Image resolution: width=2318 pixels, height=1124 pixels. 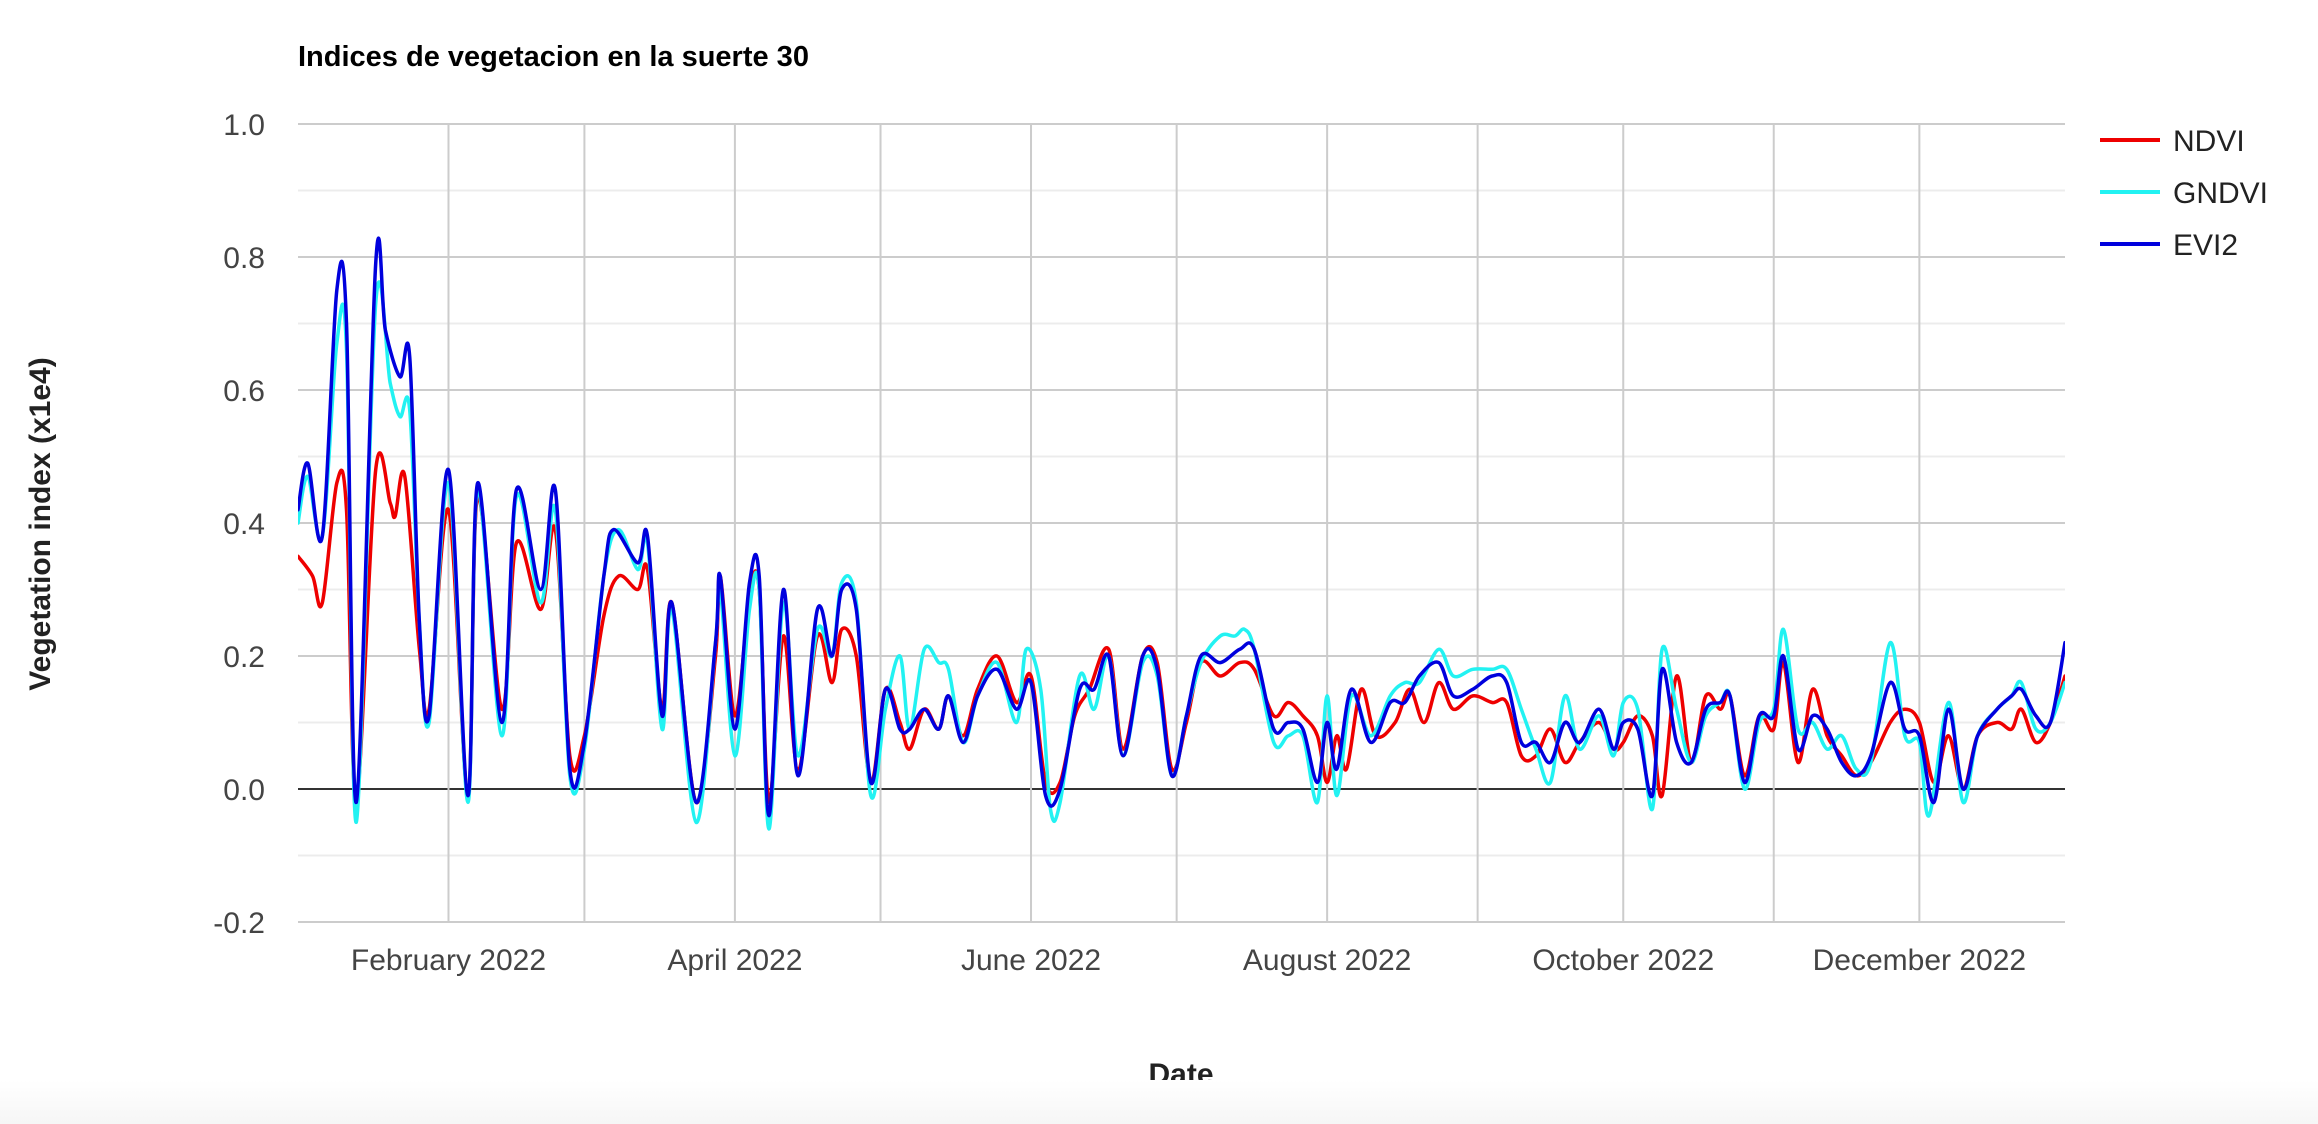 What do you see at coordinates (1327, 960) in the screenshot?
I see `x-tick-label: August 2022` at bounding box center [1327, 960].